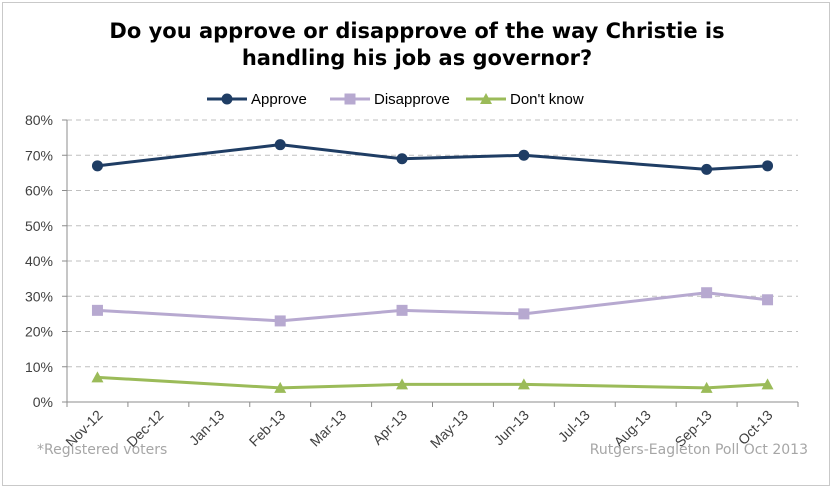 The image size is (834, 489). I want to click on legend-entry: Approve, so click(257, 99).